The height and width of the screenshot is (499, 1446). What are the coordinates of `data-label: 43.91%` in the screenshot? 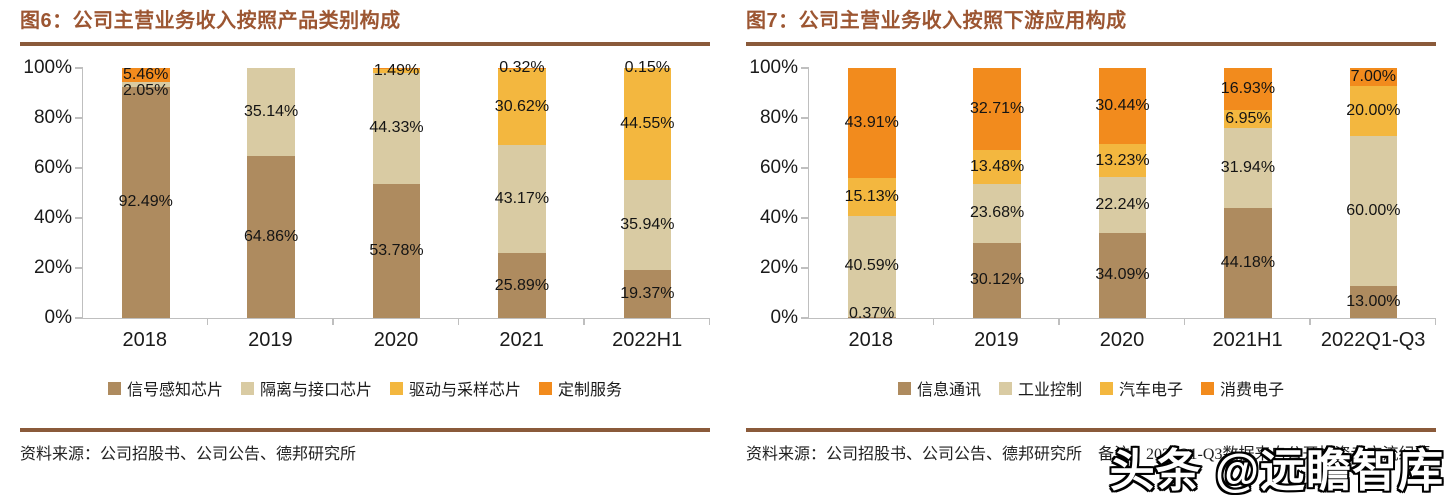 It's located at (871, 122).